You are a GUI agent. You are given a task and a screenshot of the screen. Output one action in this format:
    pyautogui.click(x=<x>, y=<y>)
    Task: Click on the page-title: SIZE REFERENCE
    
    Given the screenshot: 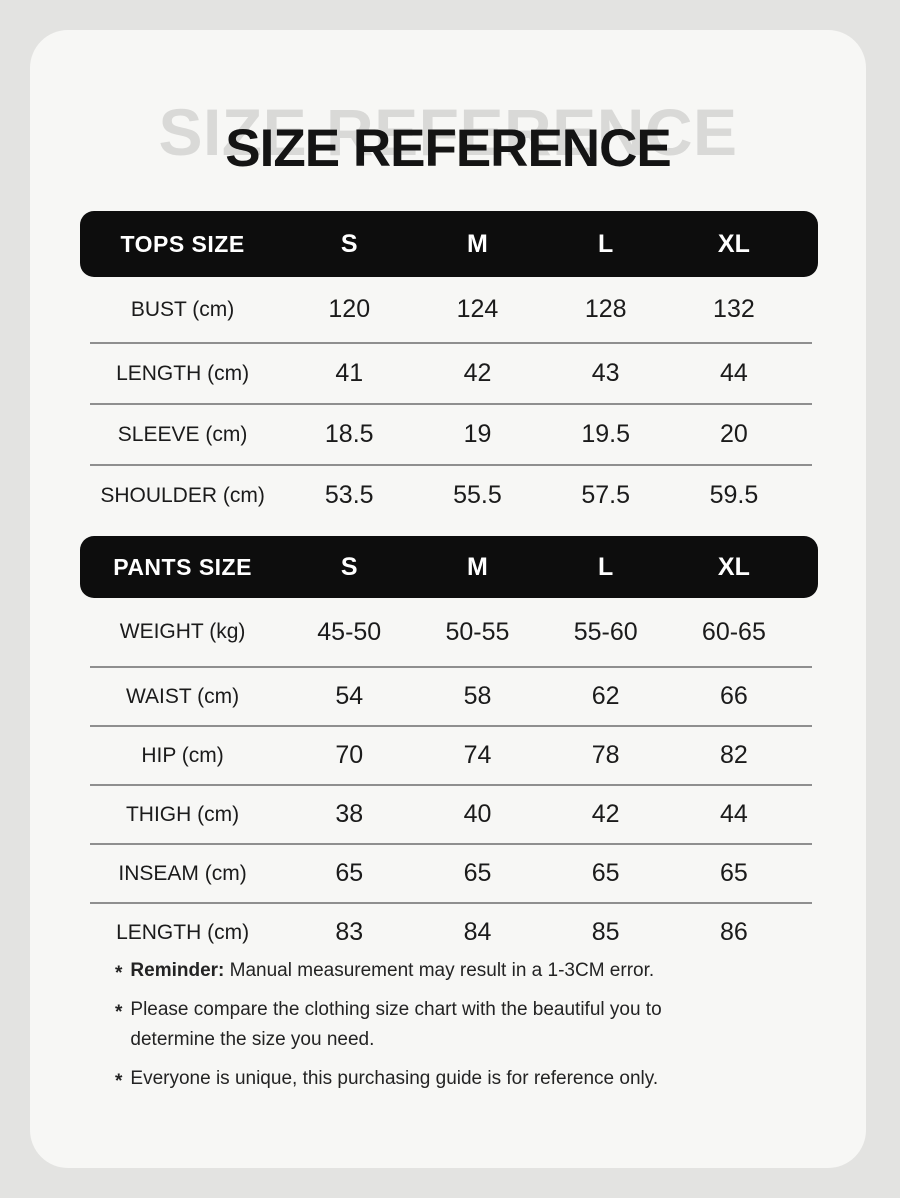 What is the action you would take?
    pyautogui.click(x=448, y=148)
    